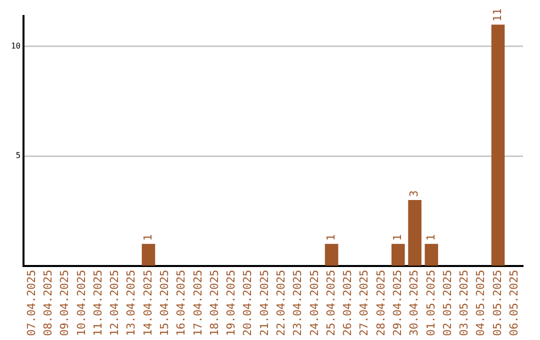 The image size is (540, 340). I want to click on y-tick-label: 5, so click(18, 155).